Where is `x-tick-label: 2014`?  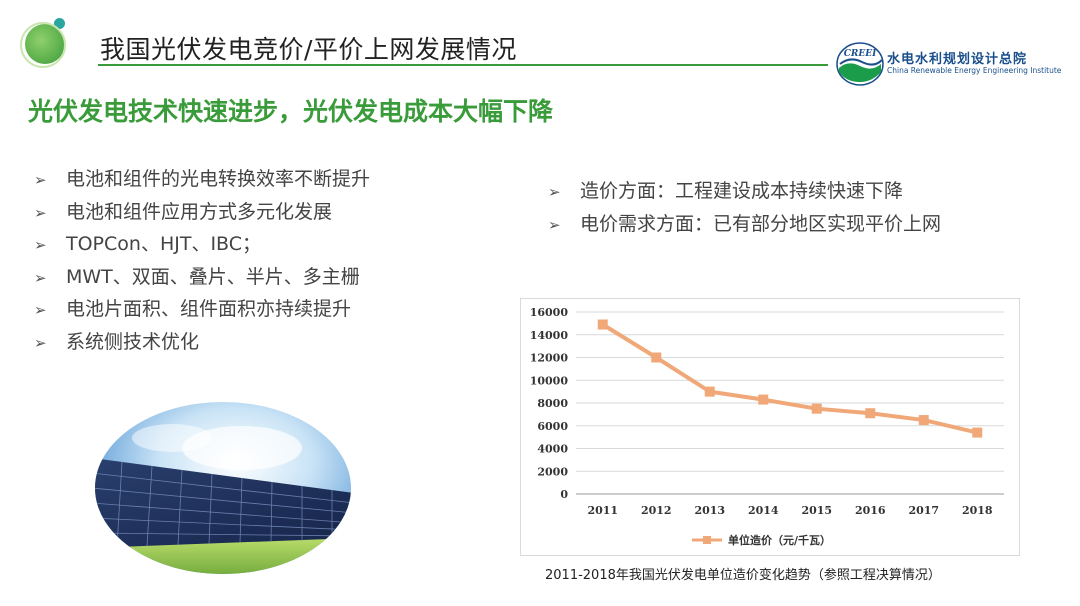 x-tick-label: 2014 is located at coordinates (763, 510).